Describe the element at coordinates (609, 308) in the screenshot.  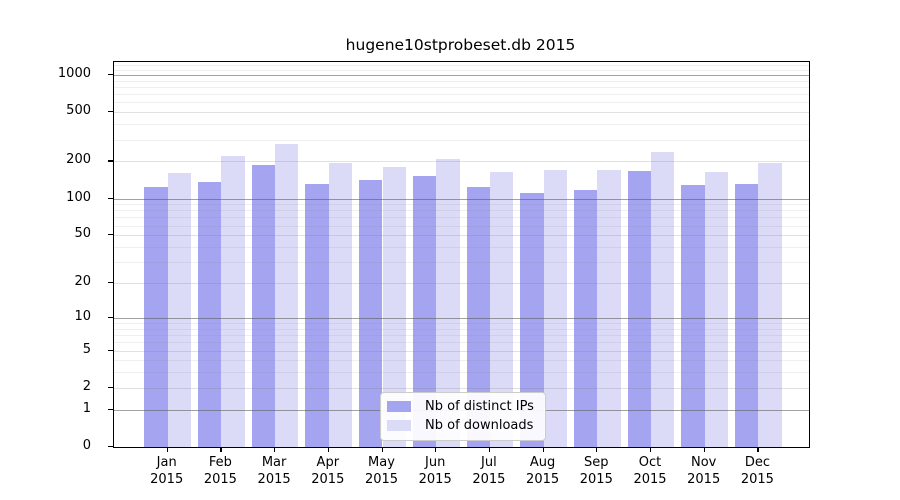
I see `bar-sep-downloads` at that location.